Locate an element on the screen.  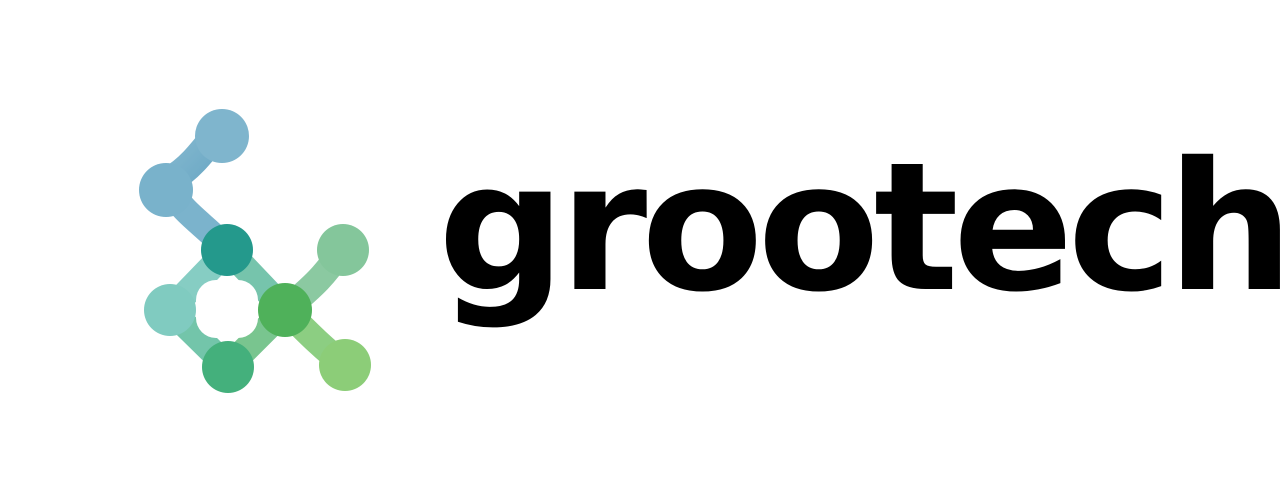
molecule-network-icon is located at coordinates (255, 251).